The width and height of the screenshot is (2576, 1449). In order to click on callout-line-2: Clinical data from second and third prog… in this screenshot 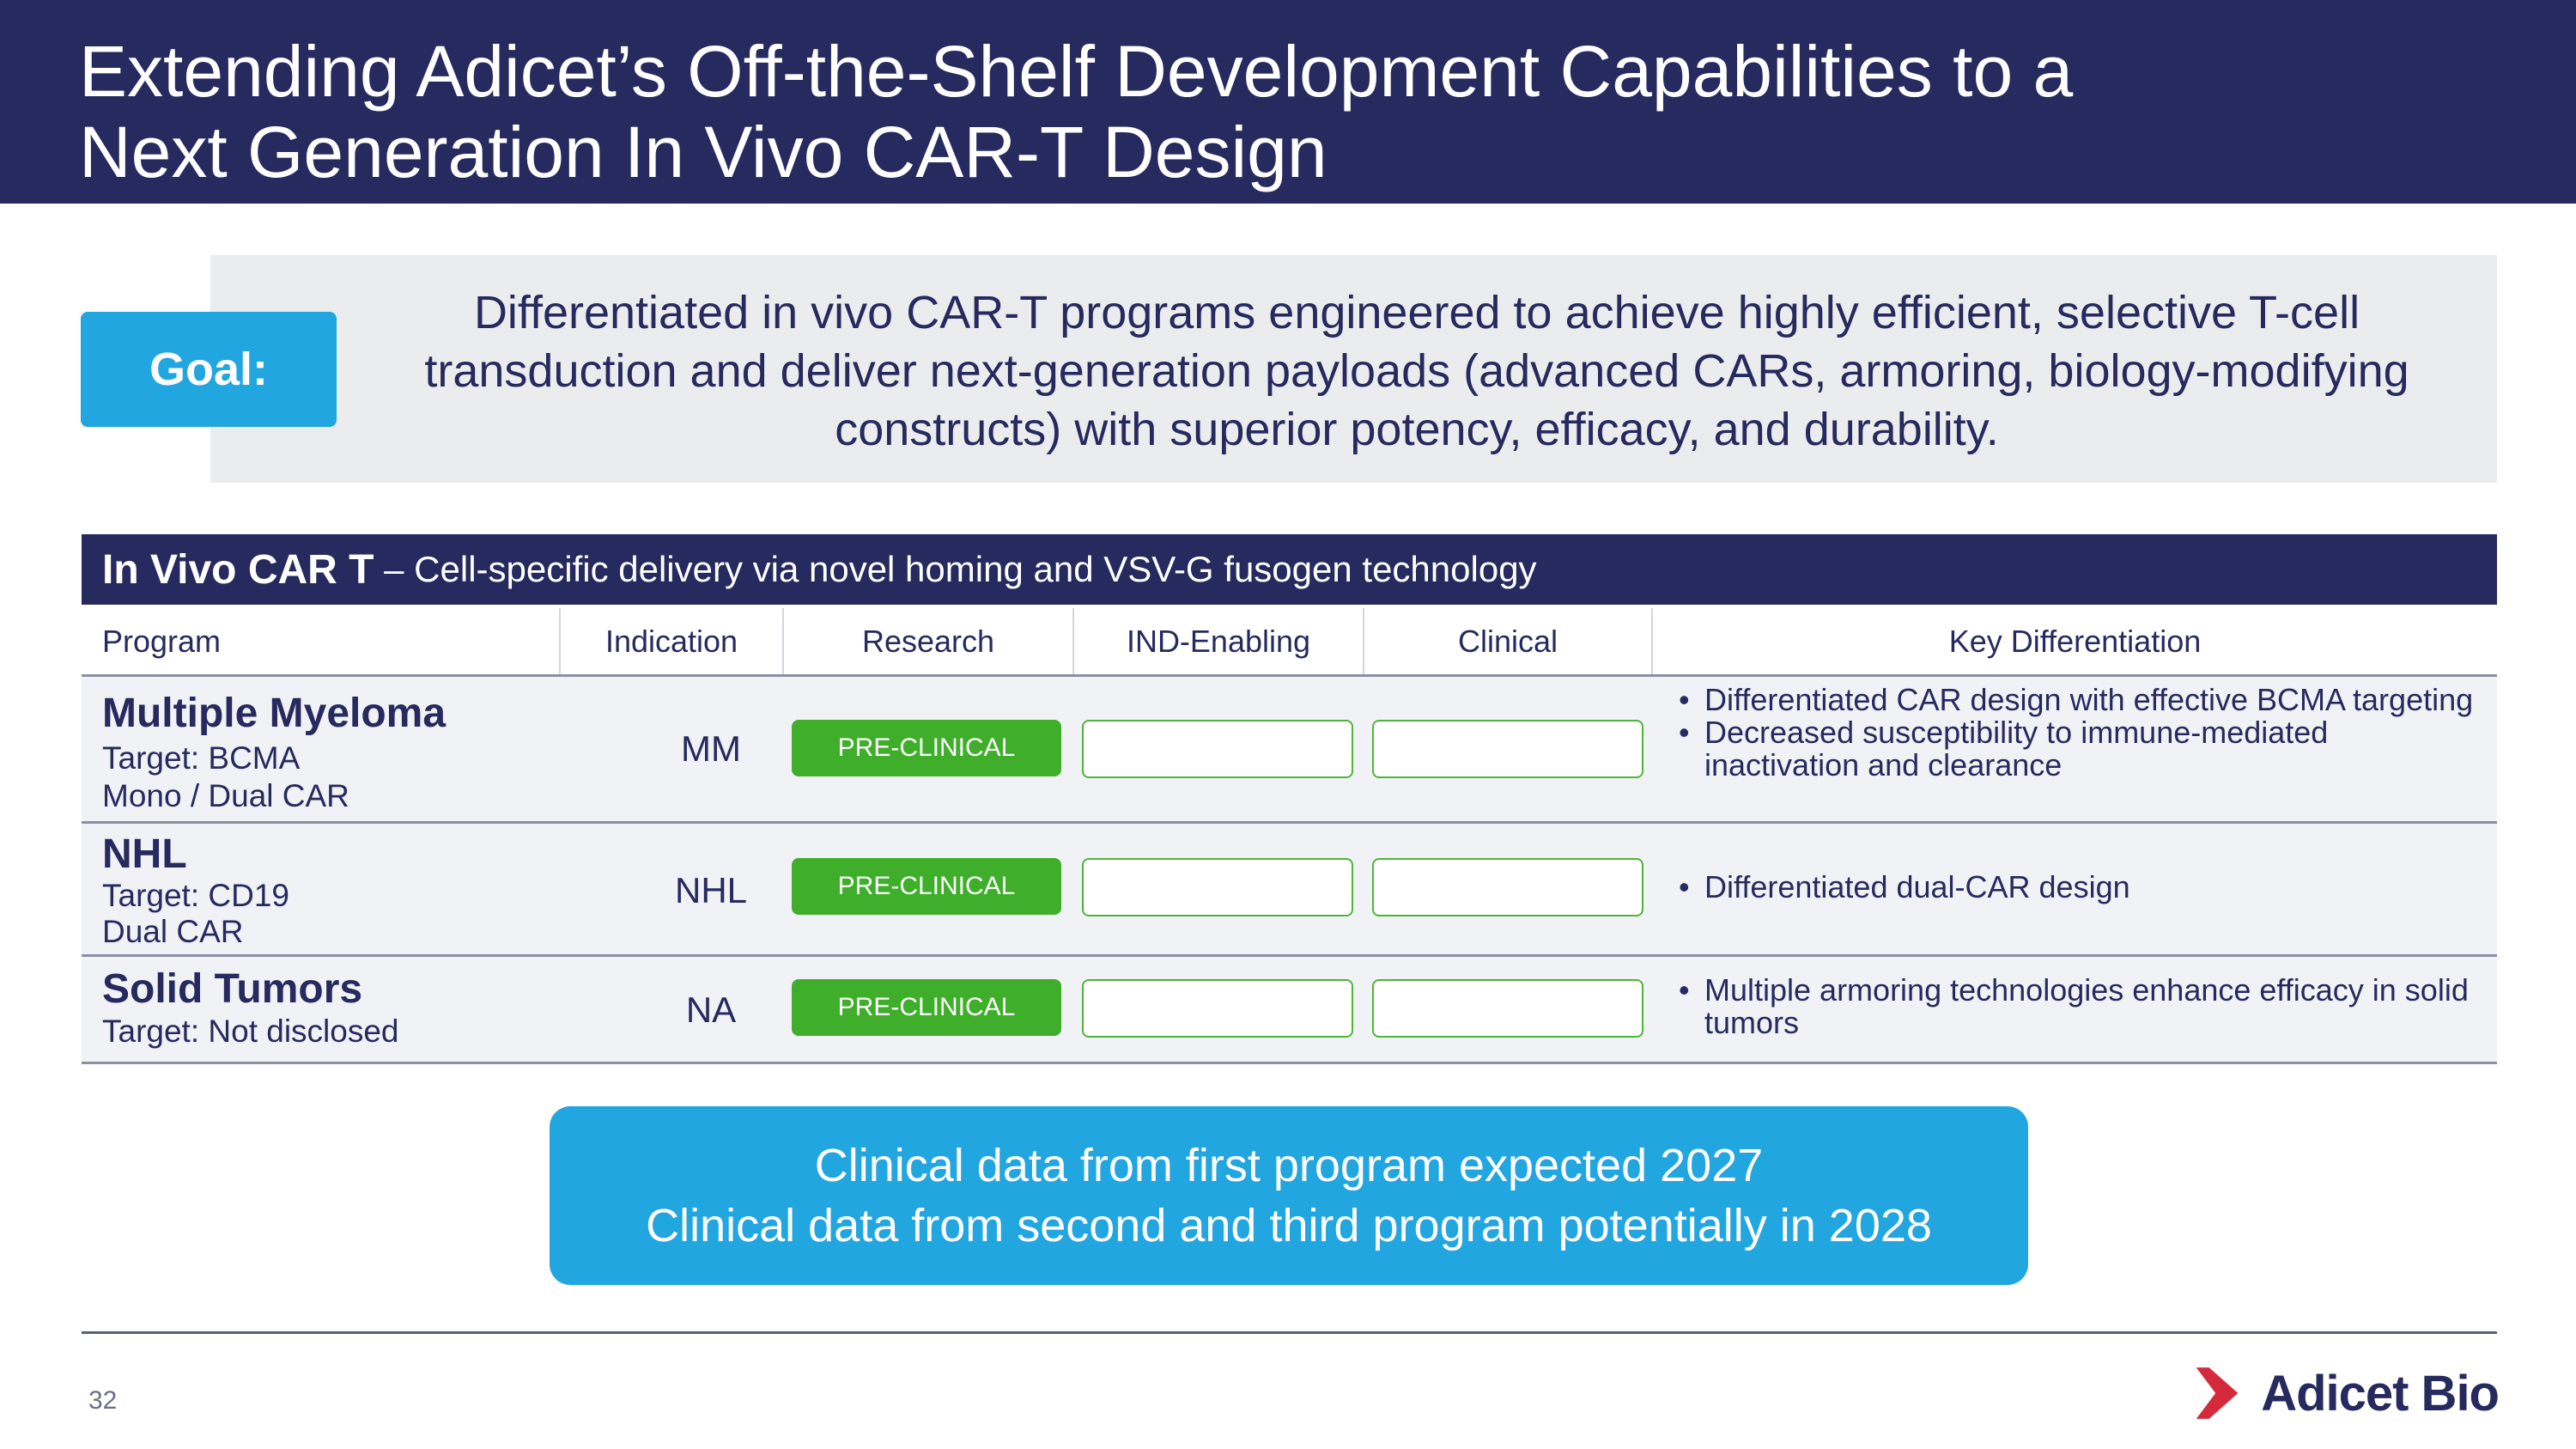, I will do `click(1289, 1225)`.